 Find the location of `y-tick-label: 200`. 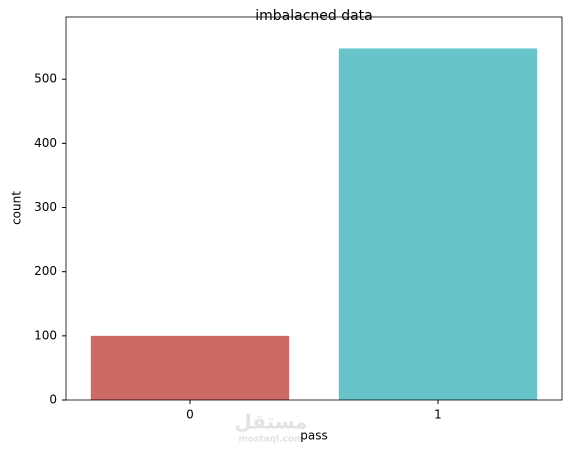

y-tick-label: 200 is located at coordinates (45, 271).